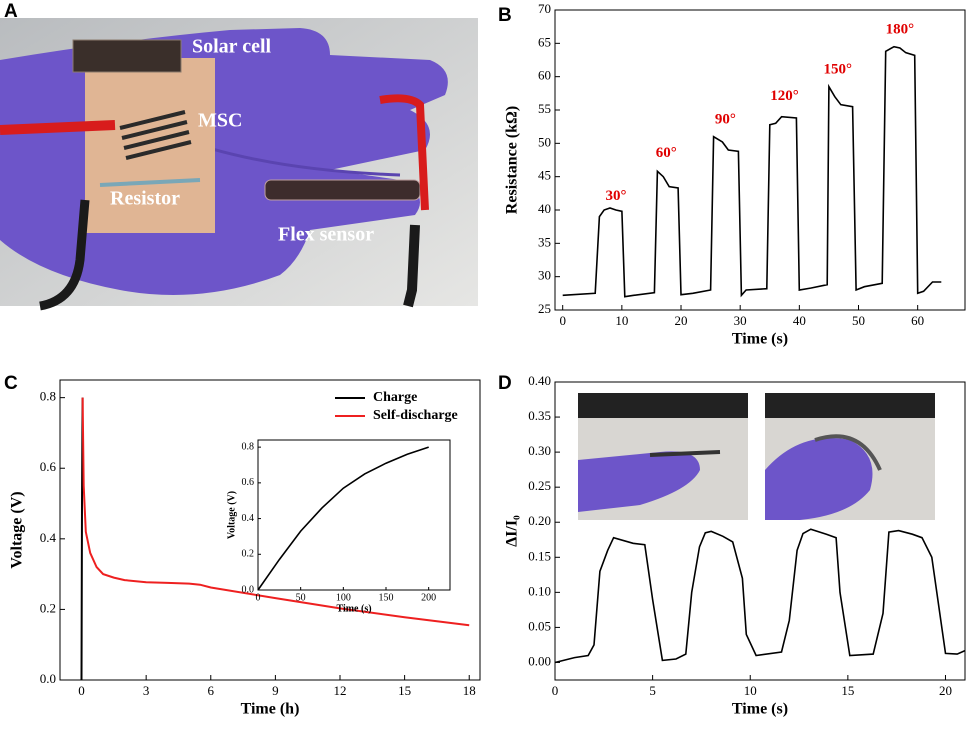 Image resolution: width=969 pixels, height=734 pixels. What do you see at coordinates (428, 597) in the screenshot?
I see `x-tick-label: 200` at bounding box center [428, 597].